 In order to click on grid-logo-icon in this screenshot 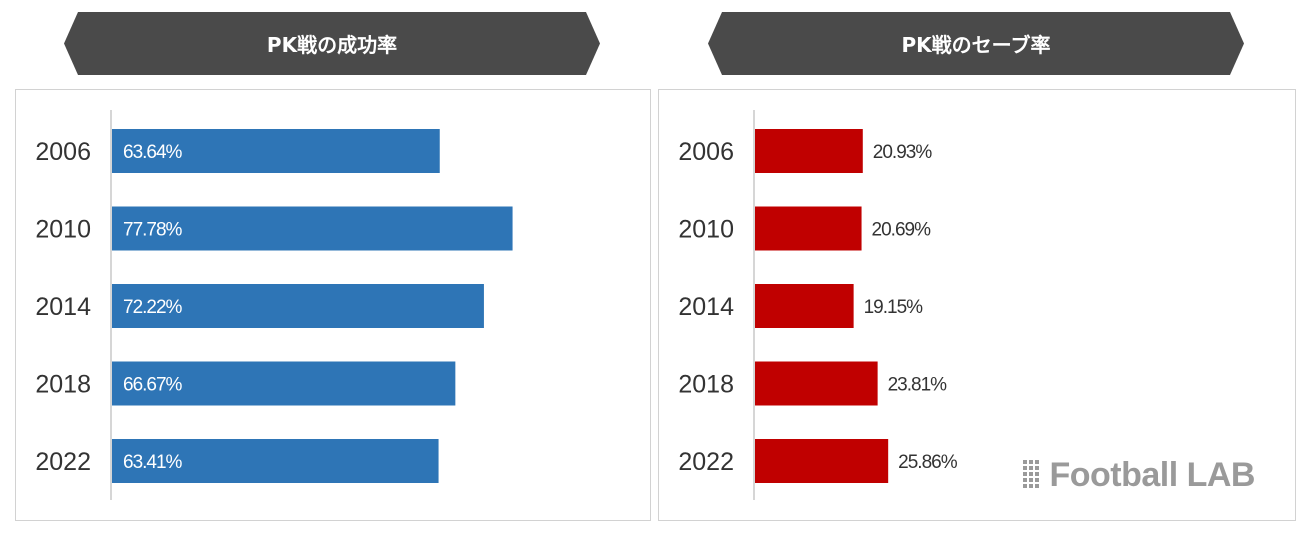, I will do `click(1032, 475)`.